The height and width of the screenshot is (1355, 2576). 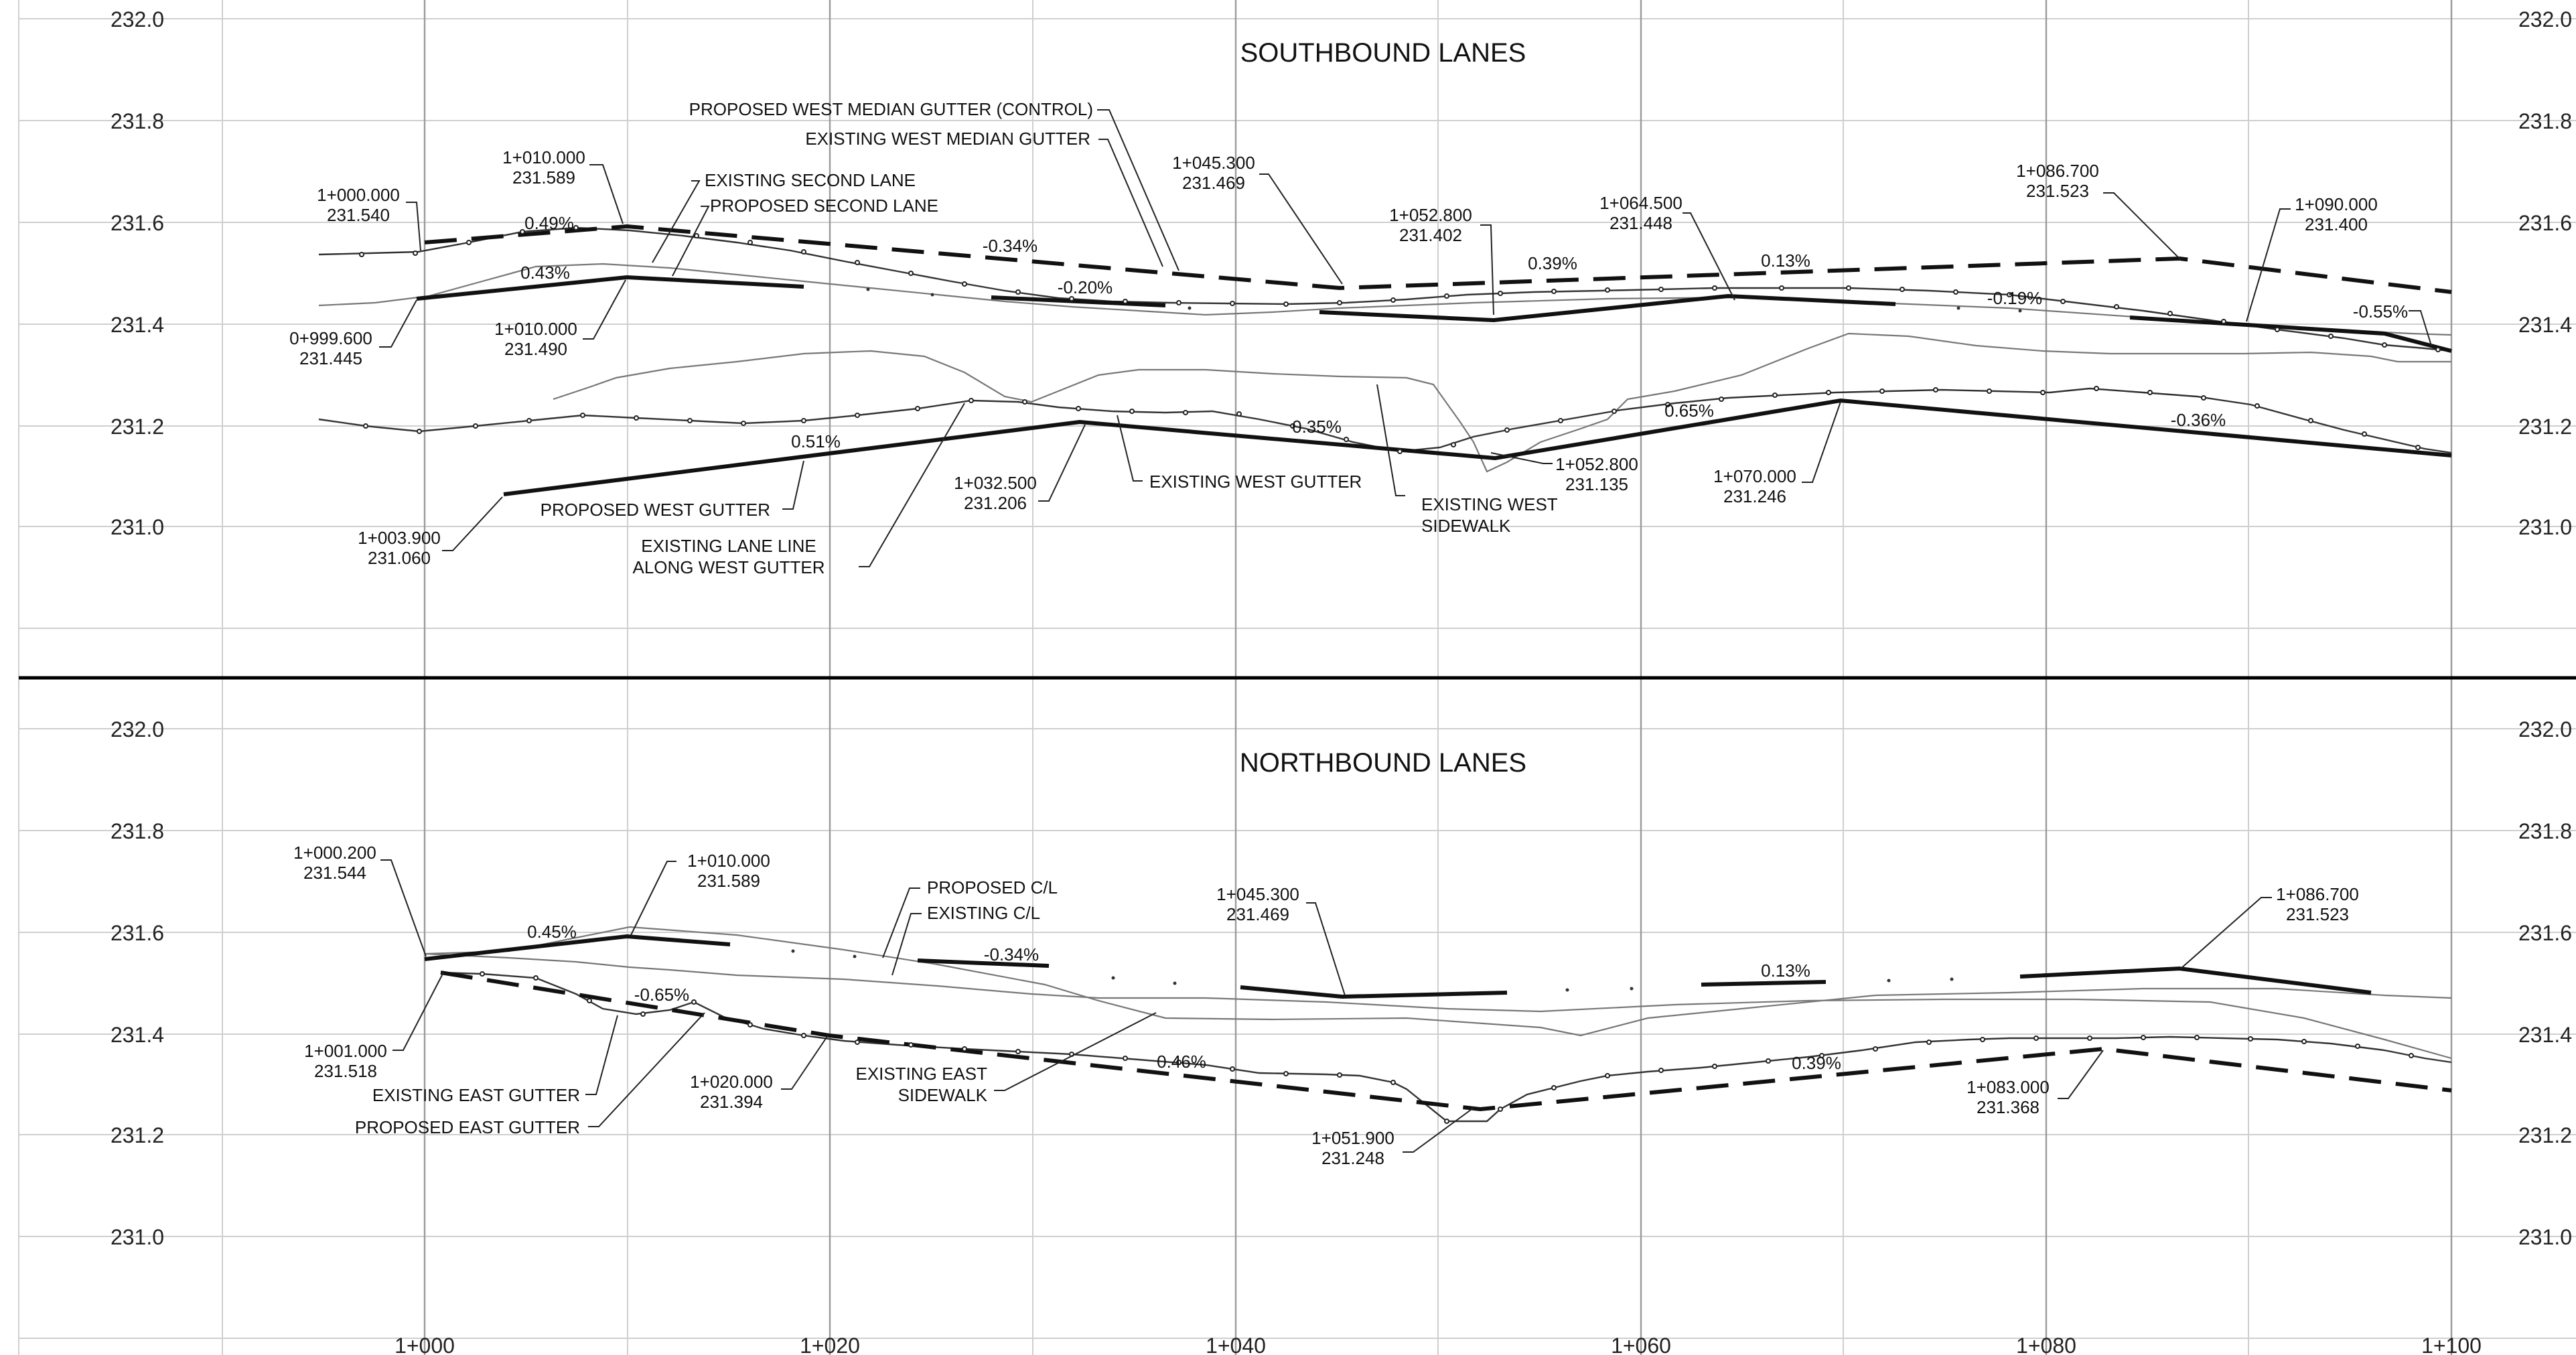 I want to click on sb-markers, so click(x=1400, y=339).